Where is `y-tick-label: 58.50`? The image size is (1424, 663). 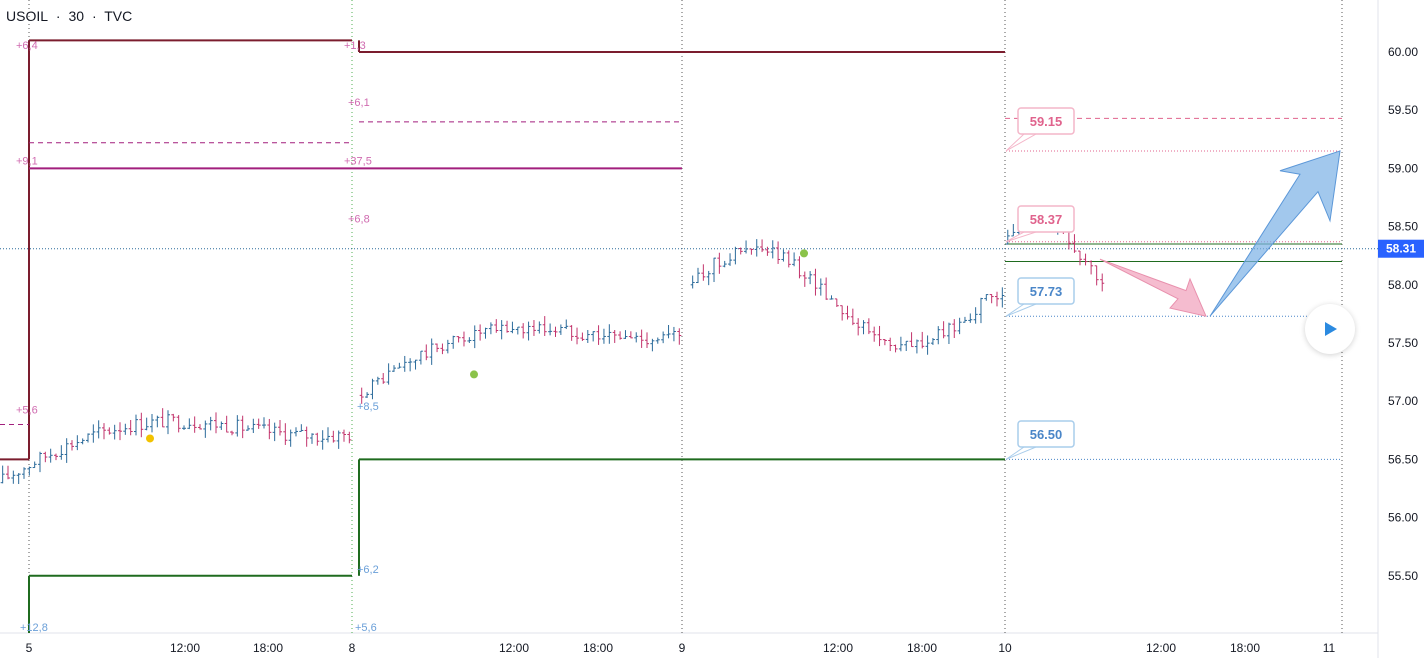 y-tick-label: 58.50 is located at coordinates (1403, 227).